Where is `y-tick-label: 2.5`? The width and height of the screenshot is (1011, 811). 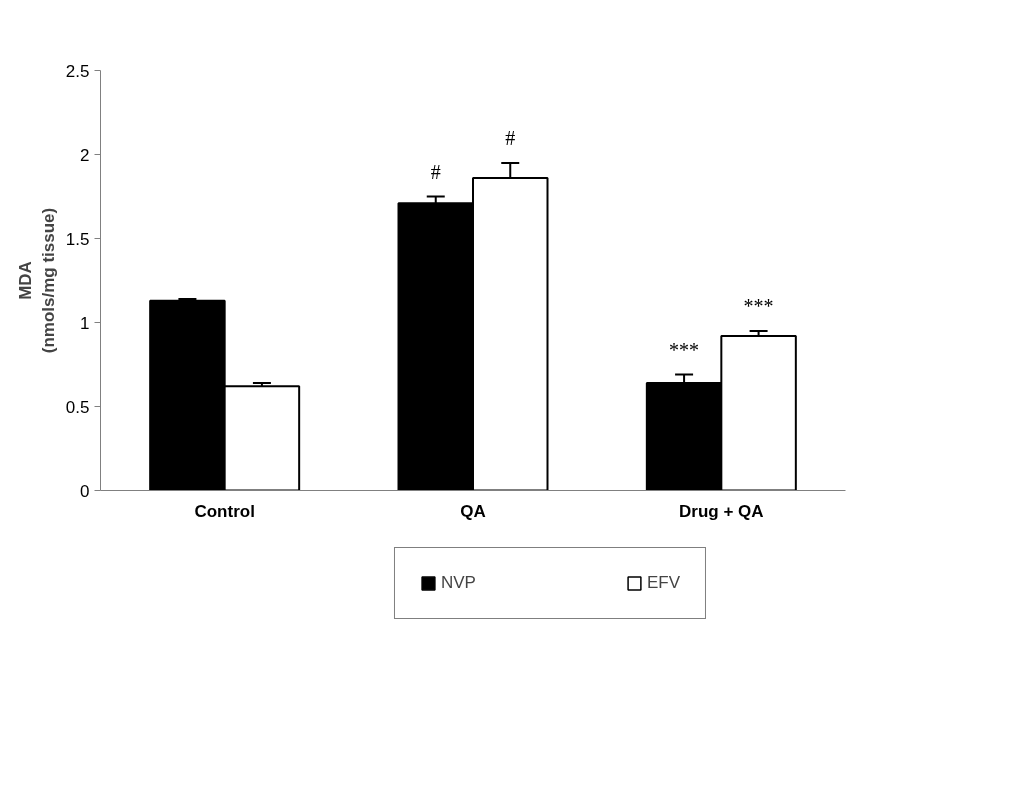
y-tick-label: 2.5 is located at coordinates (77, 71).